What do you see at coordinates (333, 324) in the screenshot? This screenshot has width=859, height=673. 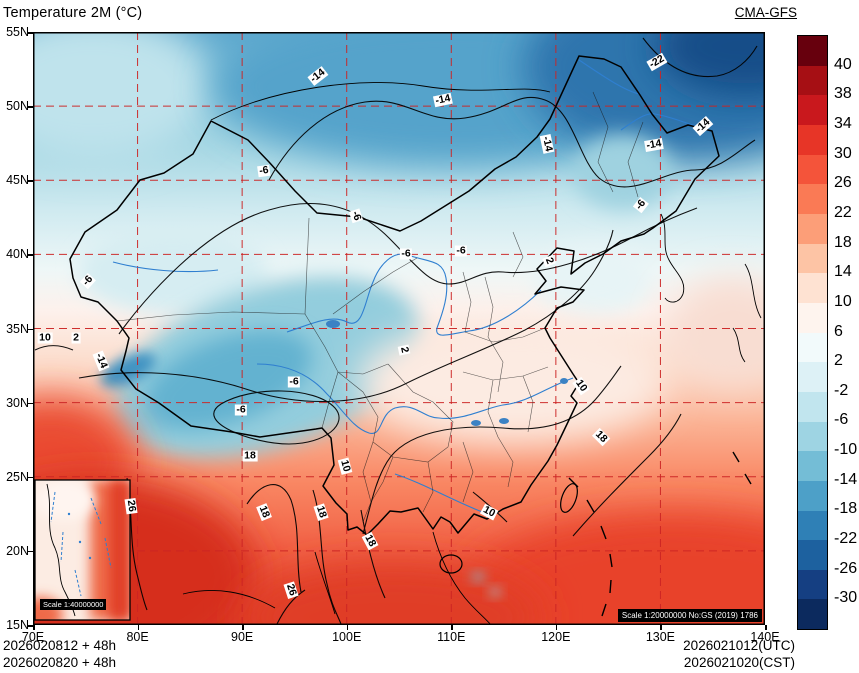 I see `qinghai-lake` at bounding box center [333, 324].